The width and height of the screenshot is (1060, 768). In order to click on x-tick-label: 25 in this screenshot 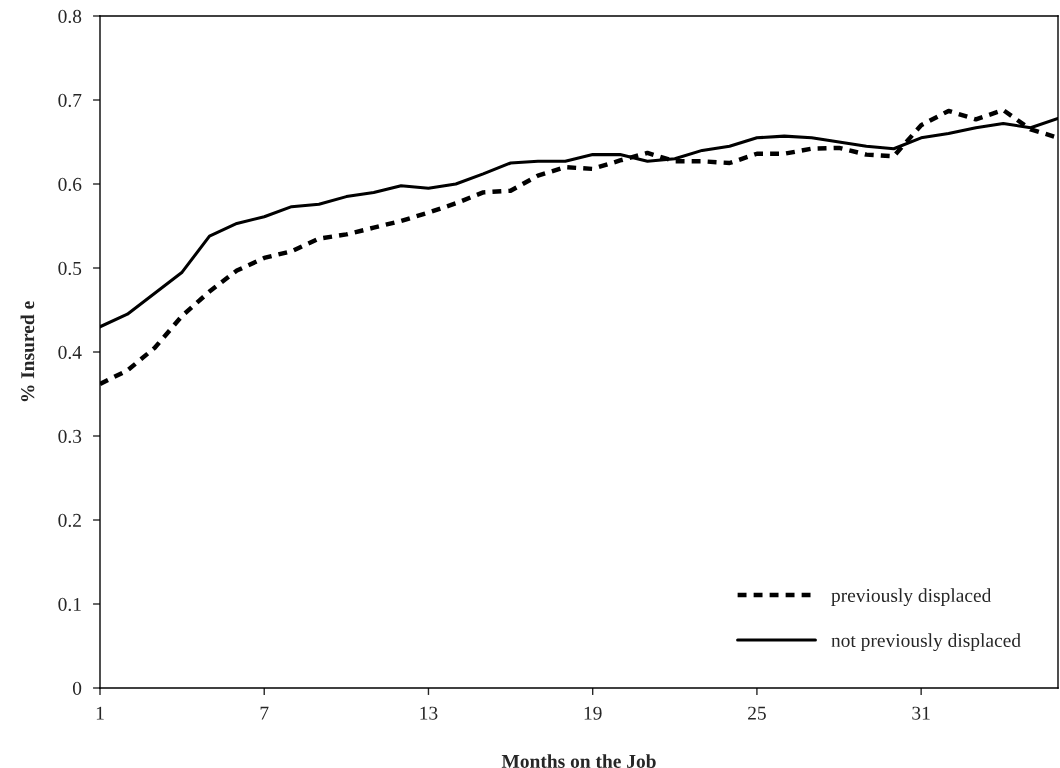, I will do `click(757, 713)`.